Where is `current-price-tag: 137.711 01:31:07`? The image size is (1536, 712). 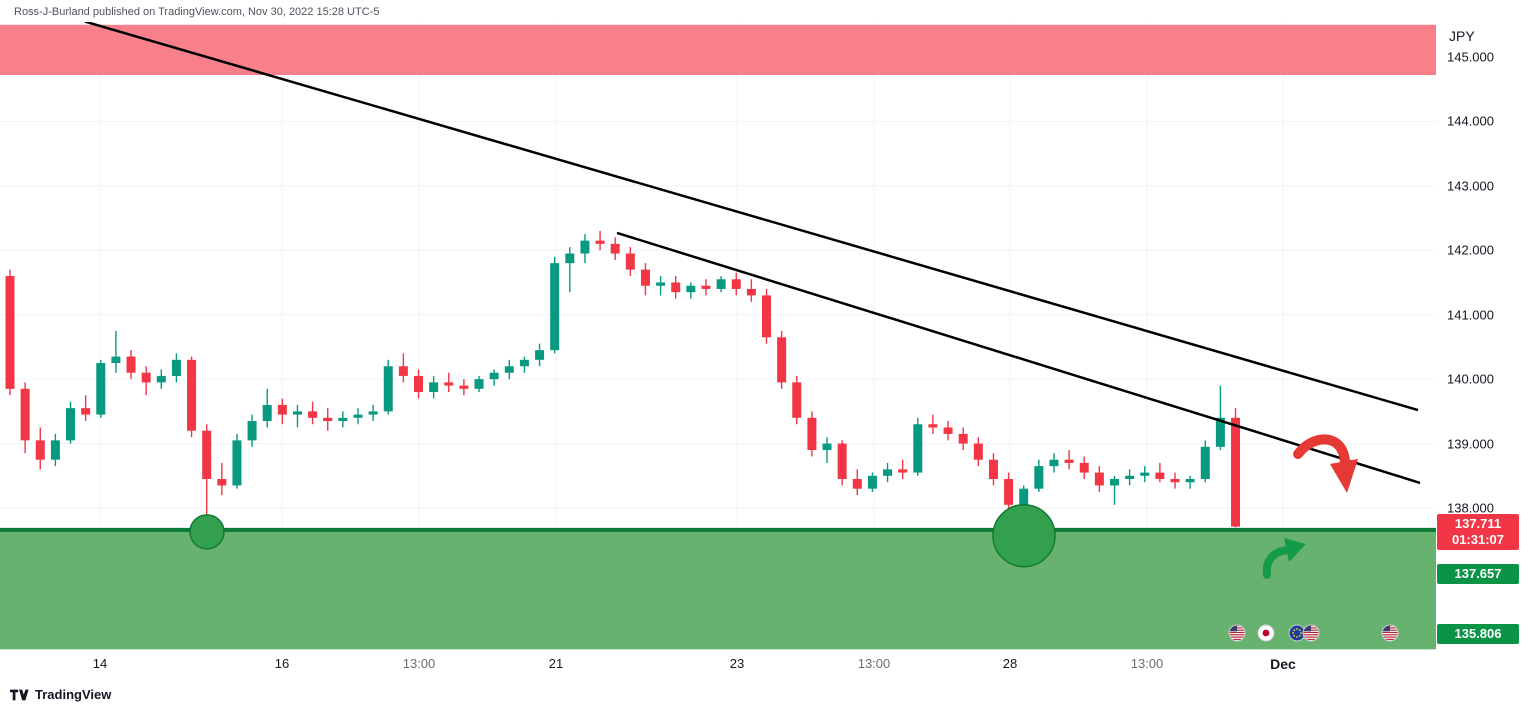 current-price-tag: 137.711 01:31:07 is located at coordinates (1478, 532).